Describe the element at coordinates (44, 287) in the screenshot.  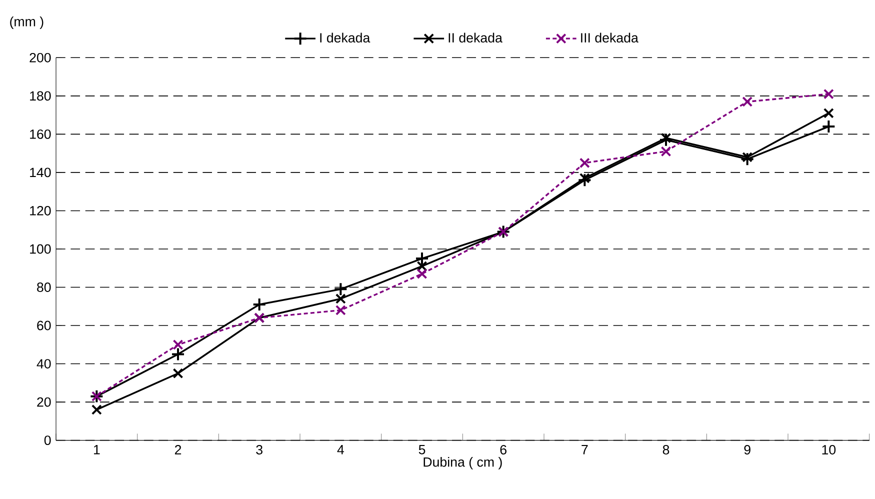
I see `y-tick-label: 80` at that location.